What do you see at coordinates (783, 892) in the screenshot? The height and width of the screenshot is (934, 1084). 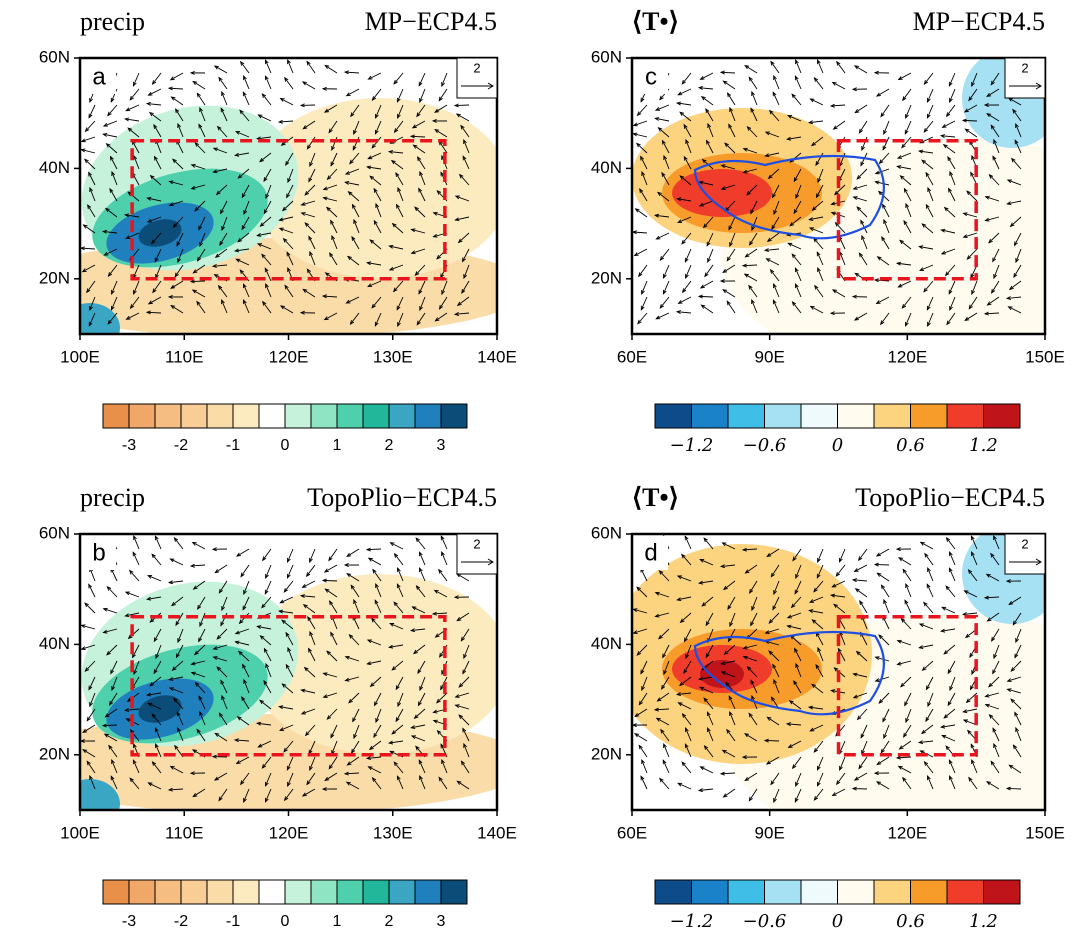 I see `colorbar-box` at bounding box center [783, 892].